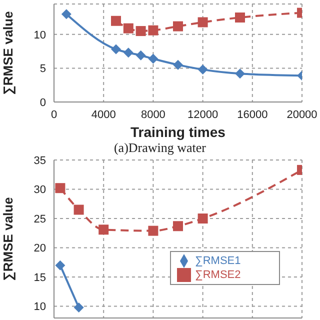 This screenshot has width=320, height=320. What do you see at coordinates (40, 160) in the screenshot?
I see `y-tick-label: 35` at bounding box center [40, 160].